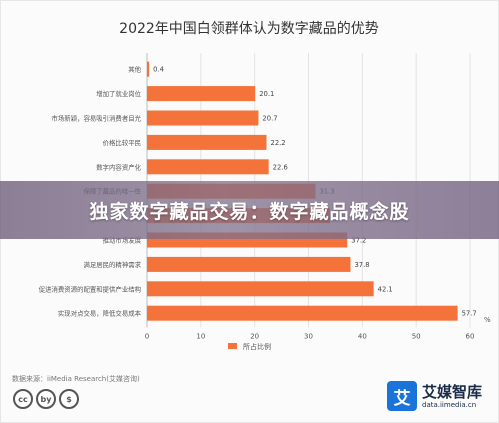 The height and width of the screenshot is (423, 499). I want to click on brand-block: 艾 艾媒智库 data.iimedia.cn, so click(434, 396).